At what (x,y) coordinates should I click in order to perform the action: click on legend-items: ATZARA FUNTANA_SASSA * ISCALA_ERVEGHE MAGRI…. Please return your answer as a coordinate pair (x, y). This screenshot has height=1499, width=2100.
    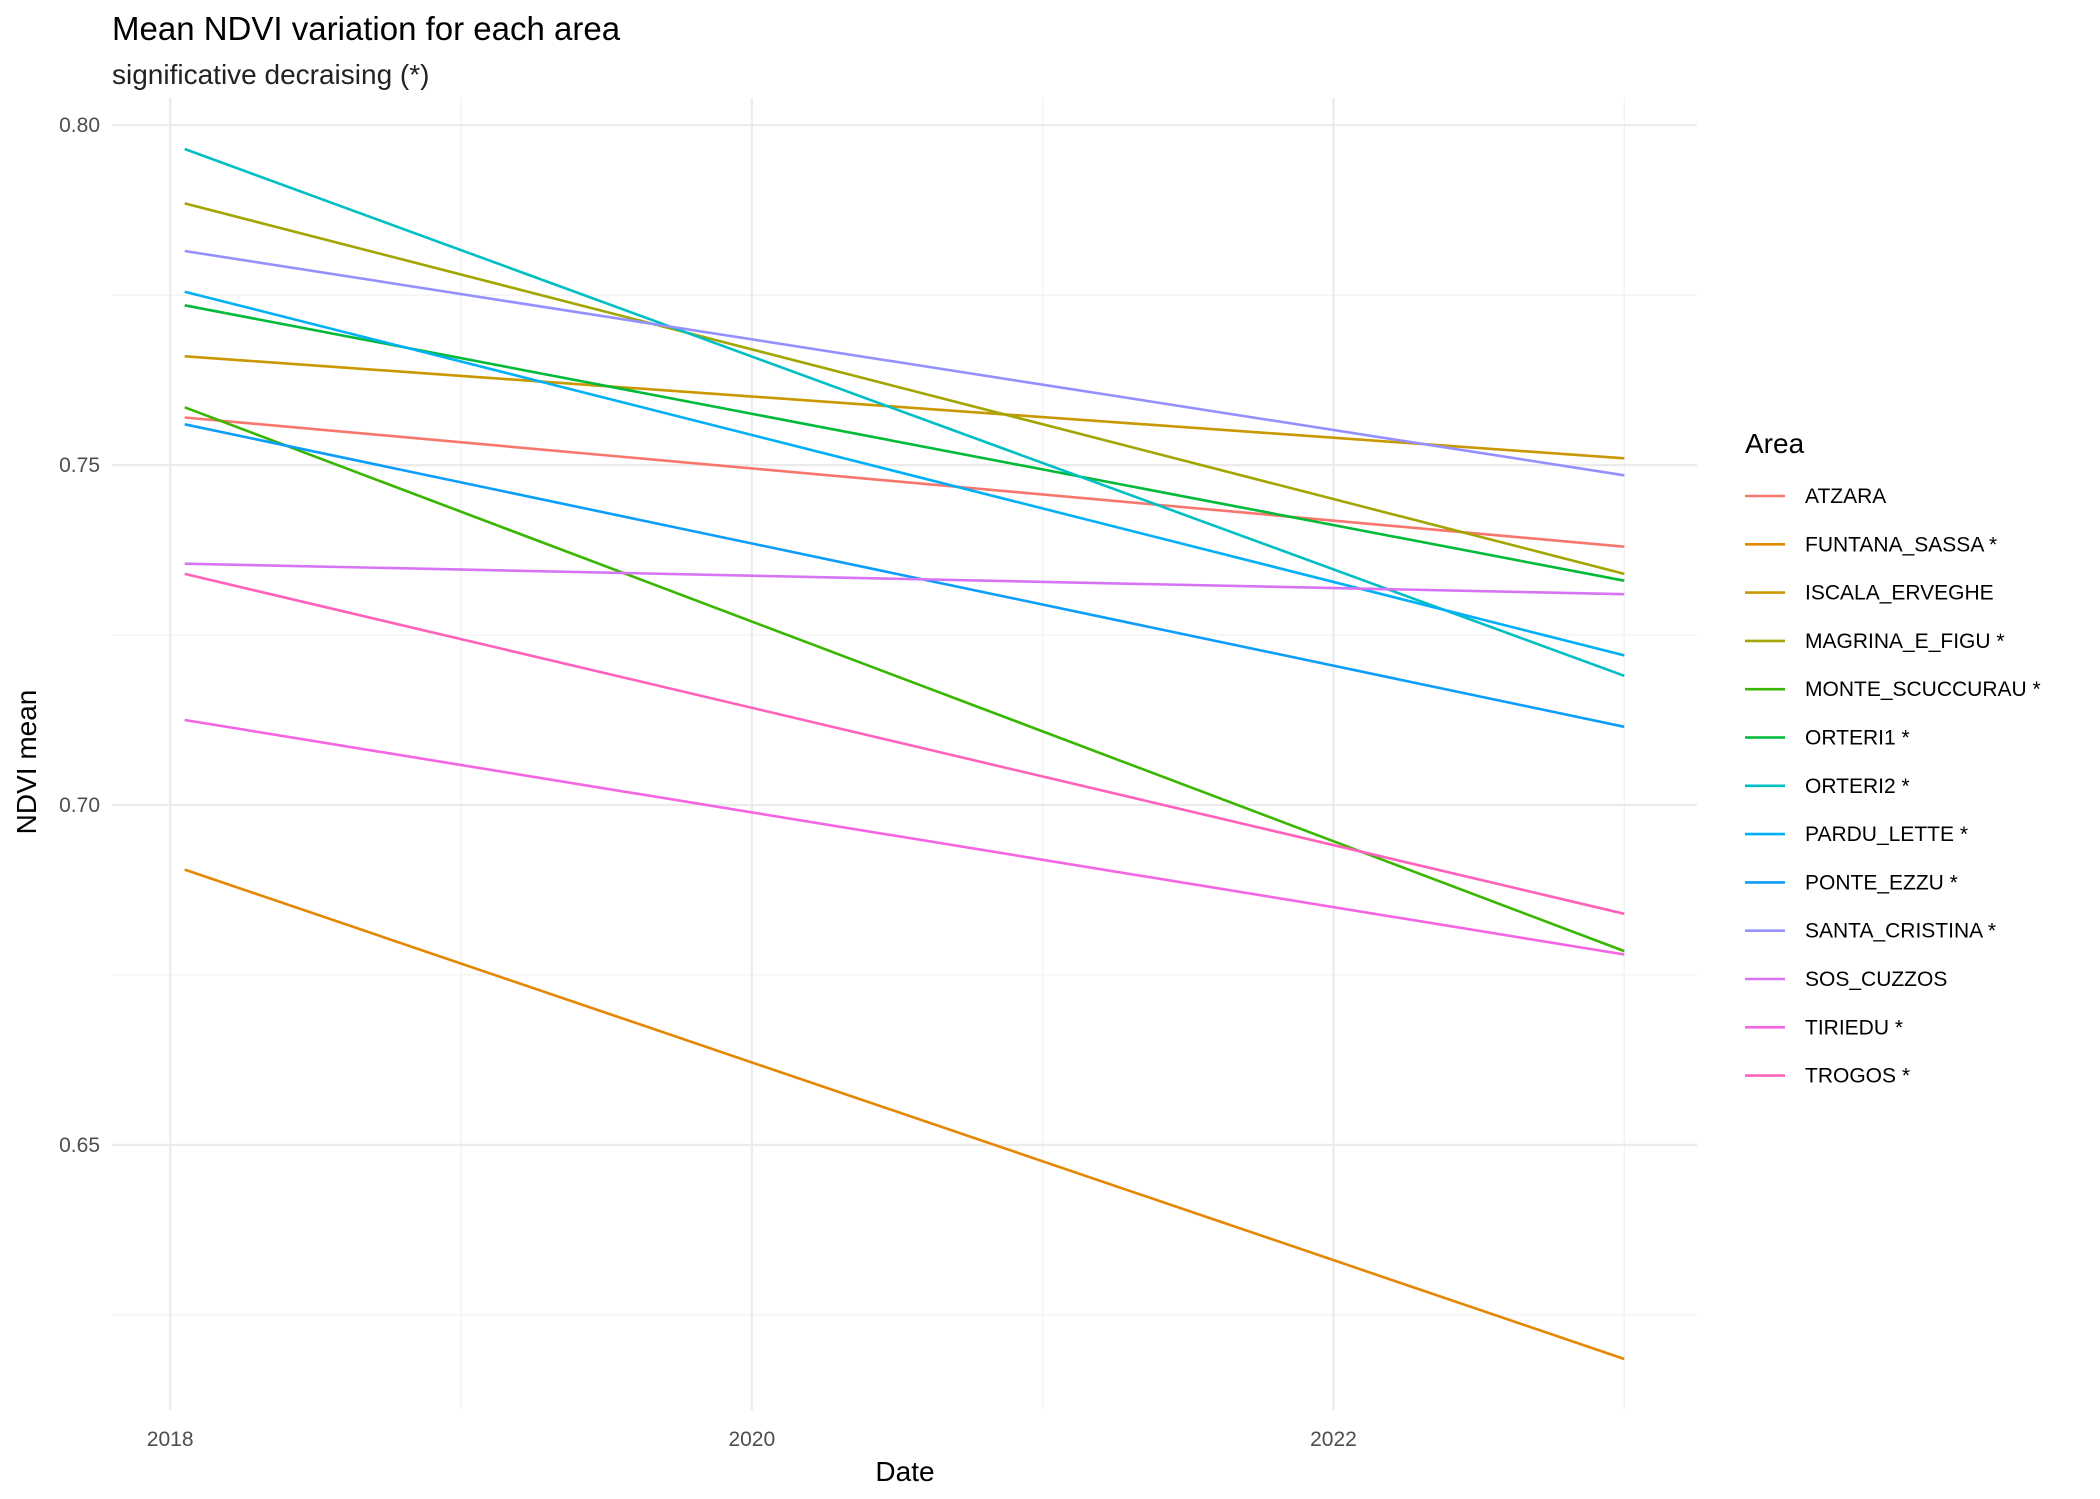
    Looking at the image, I should click on (1893, 786).